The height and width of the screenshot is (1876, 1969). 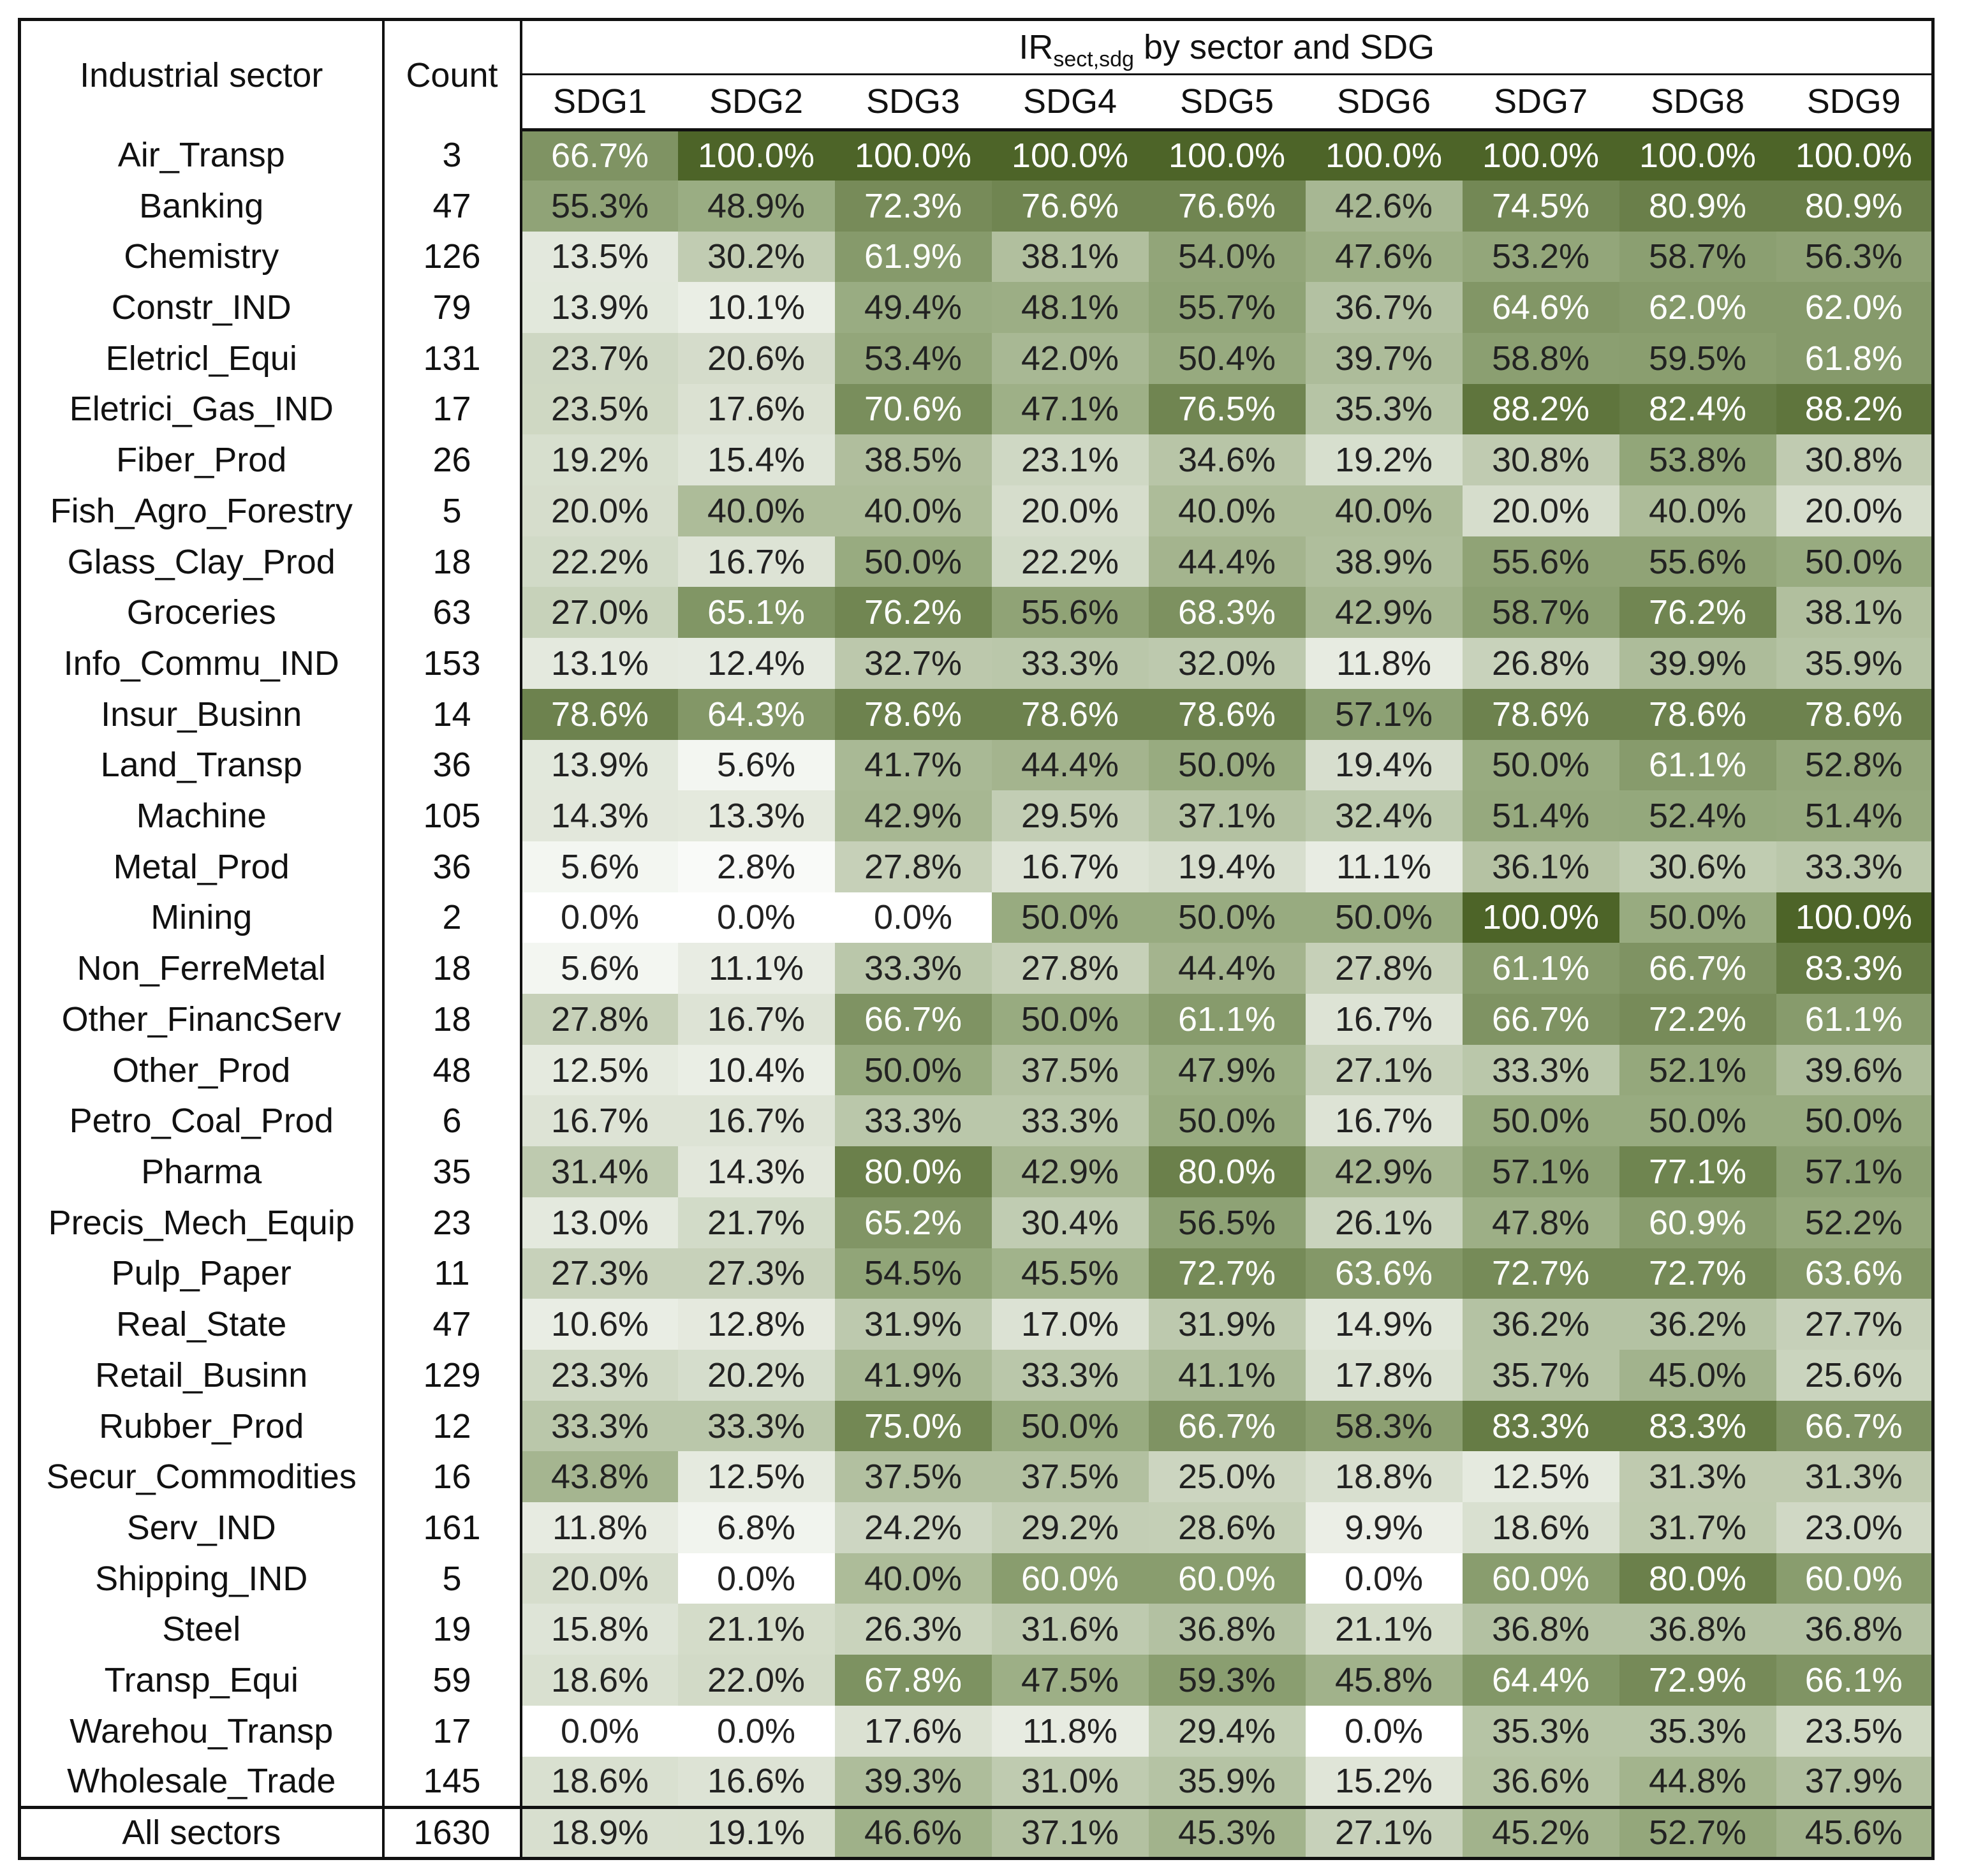 What do you see at coordinates (1854, 257) in the screenshot?
I see `ir-value-cell: 56.3%` at bounding box center [1854, 257].